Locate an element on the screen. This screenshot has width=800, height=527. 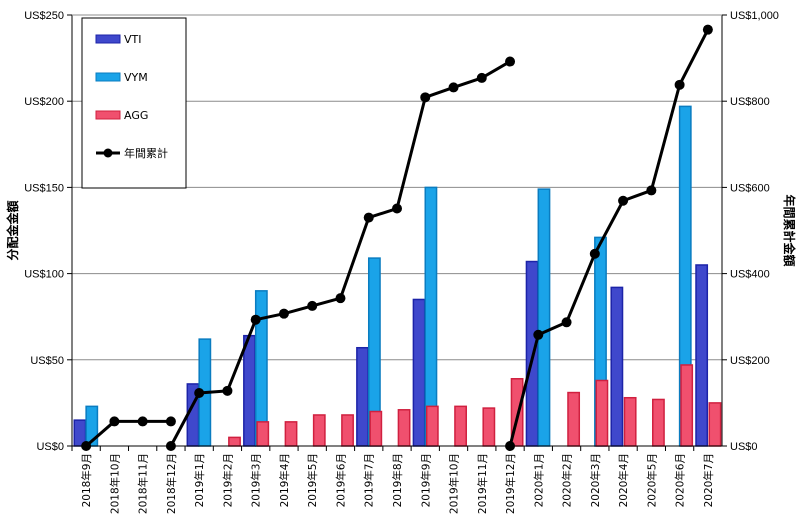
x-tick-label: 2019年9月 is located at coordinates (425, 480).